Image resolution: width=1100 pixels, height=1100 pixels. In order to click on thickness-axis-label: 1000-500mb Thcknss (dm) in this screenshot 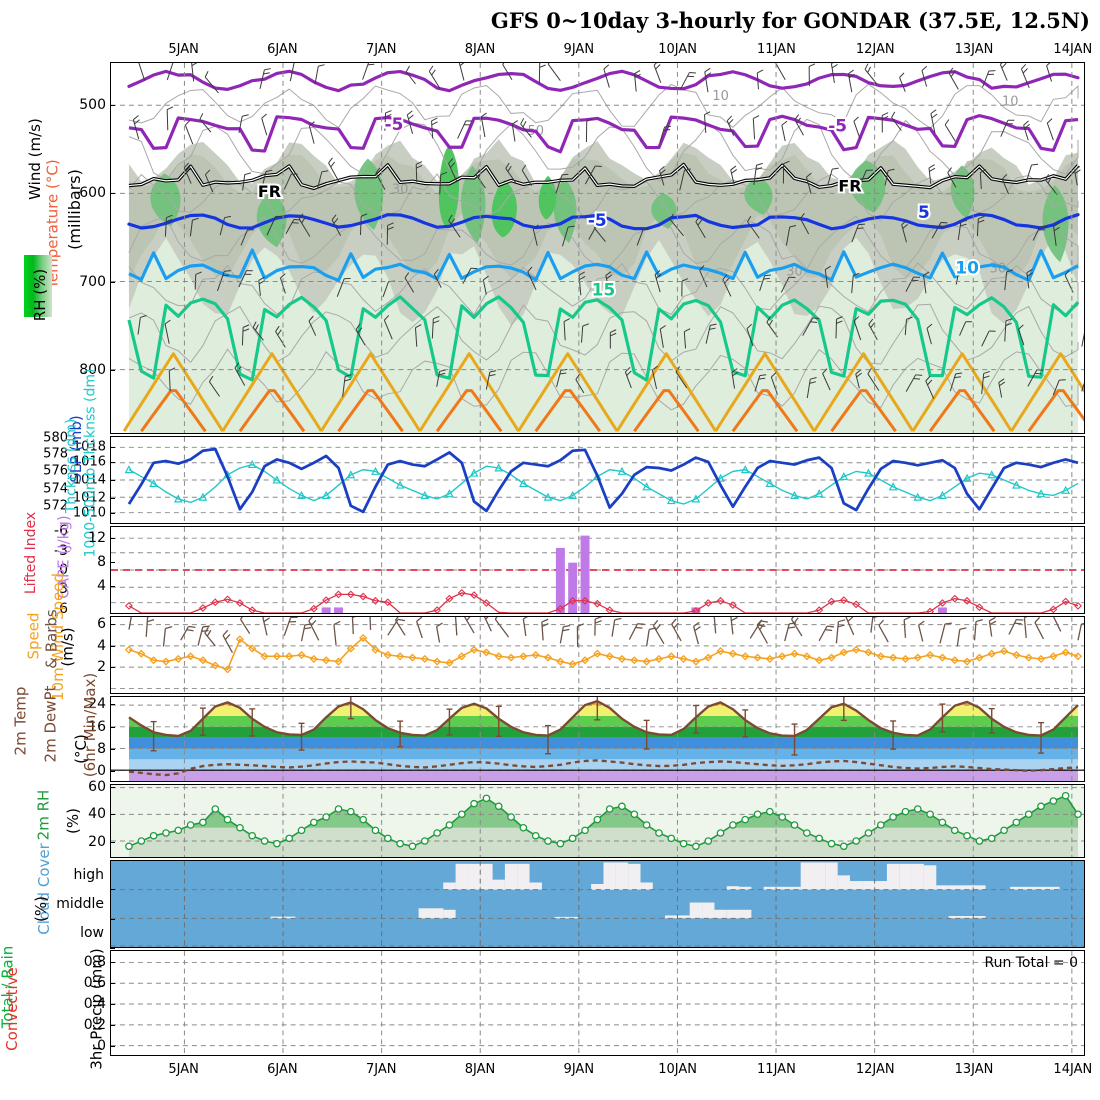, I will do `click(90, 463)`.